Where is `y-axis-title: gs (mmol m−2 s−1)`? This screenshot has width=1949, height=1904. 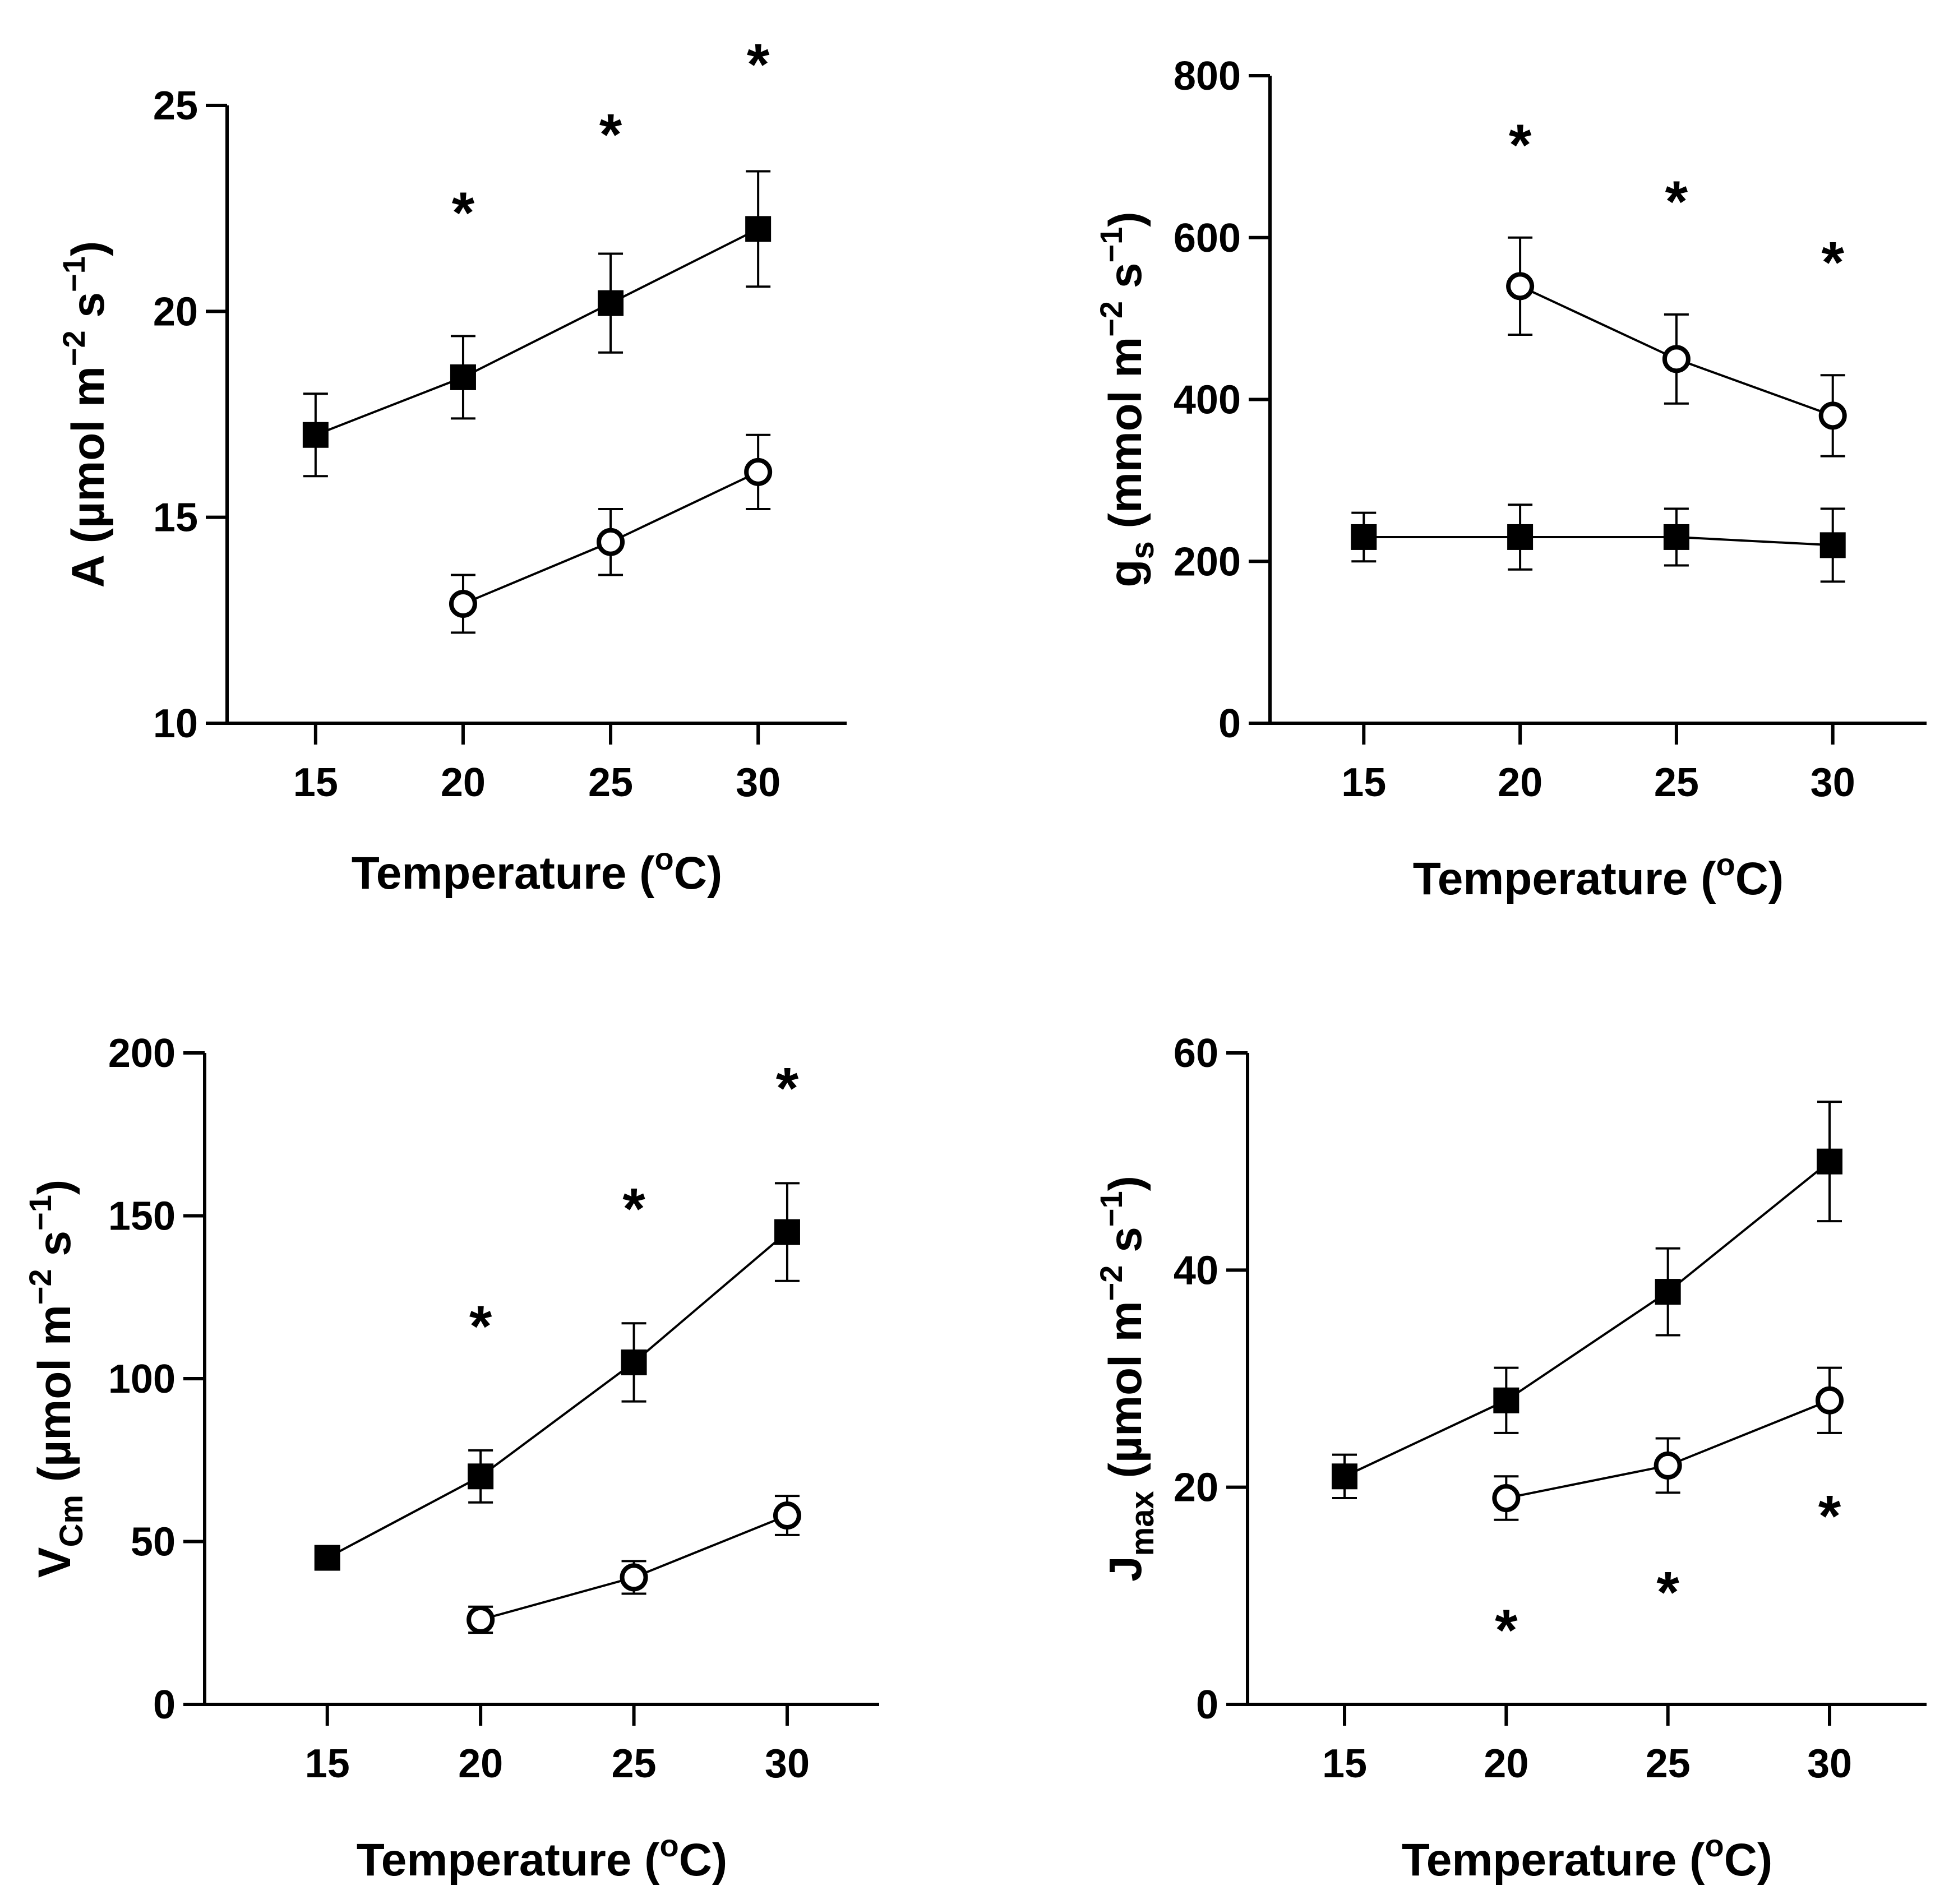
y-axis-title: gs (mmol m−2 s−1) is located at coordinates (1127, 399).